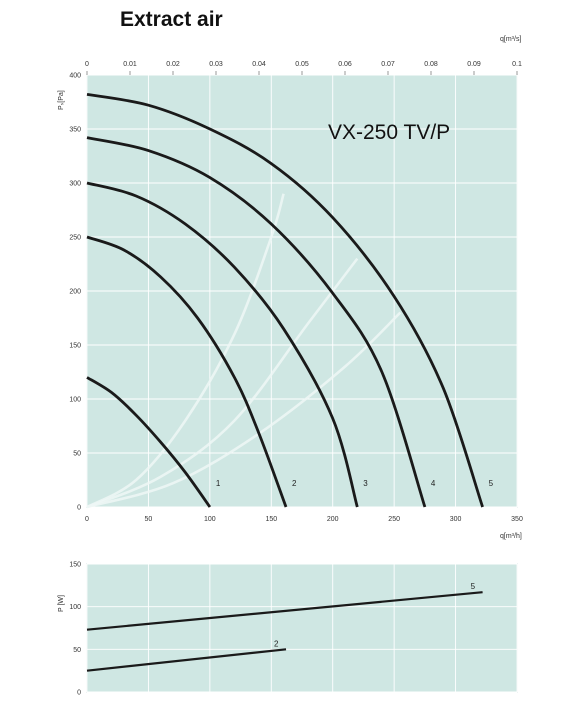 The width and height of the screenshot is (565, 710). I want to click on y-tick-label: 350, so click(75, 130).